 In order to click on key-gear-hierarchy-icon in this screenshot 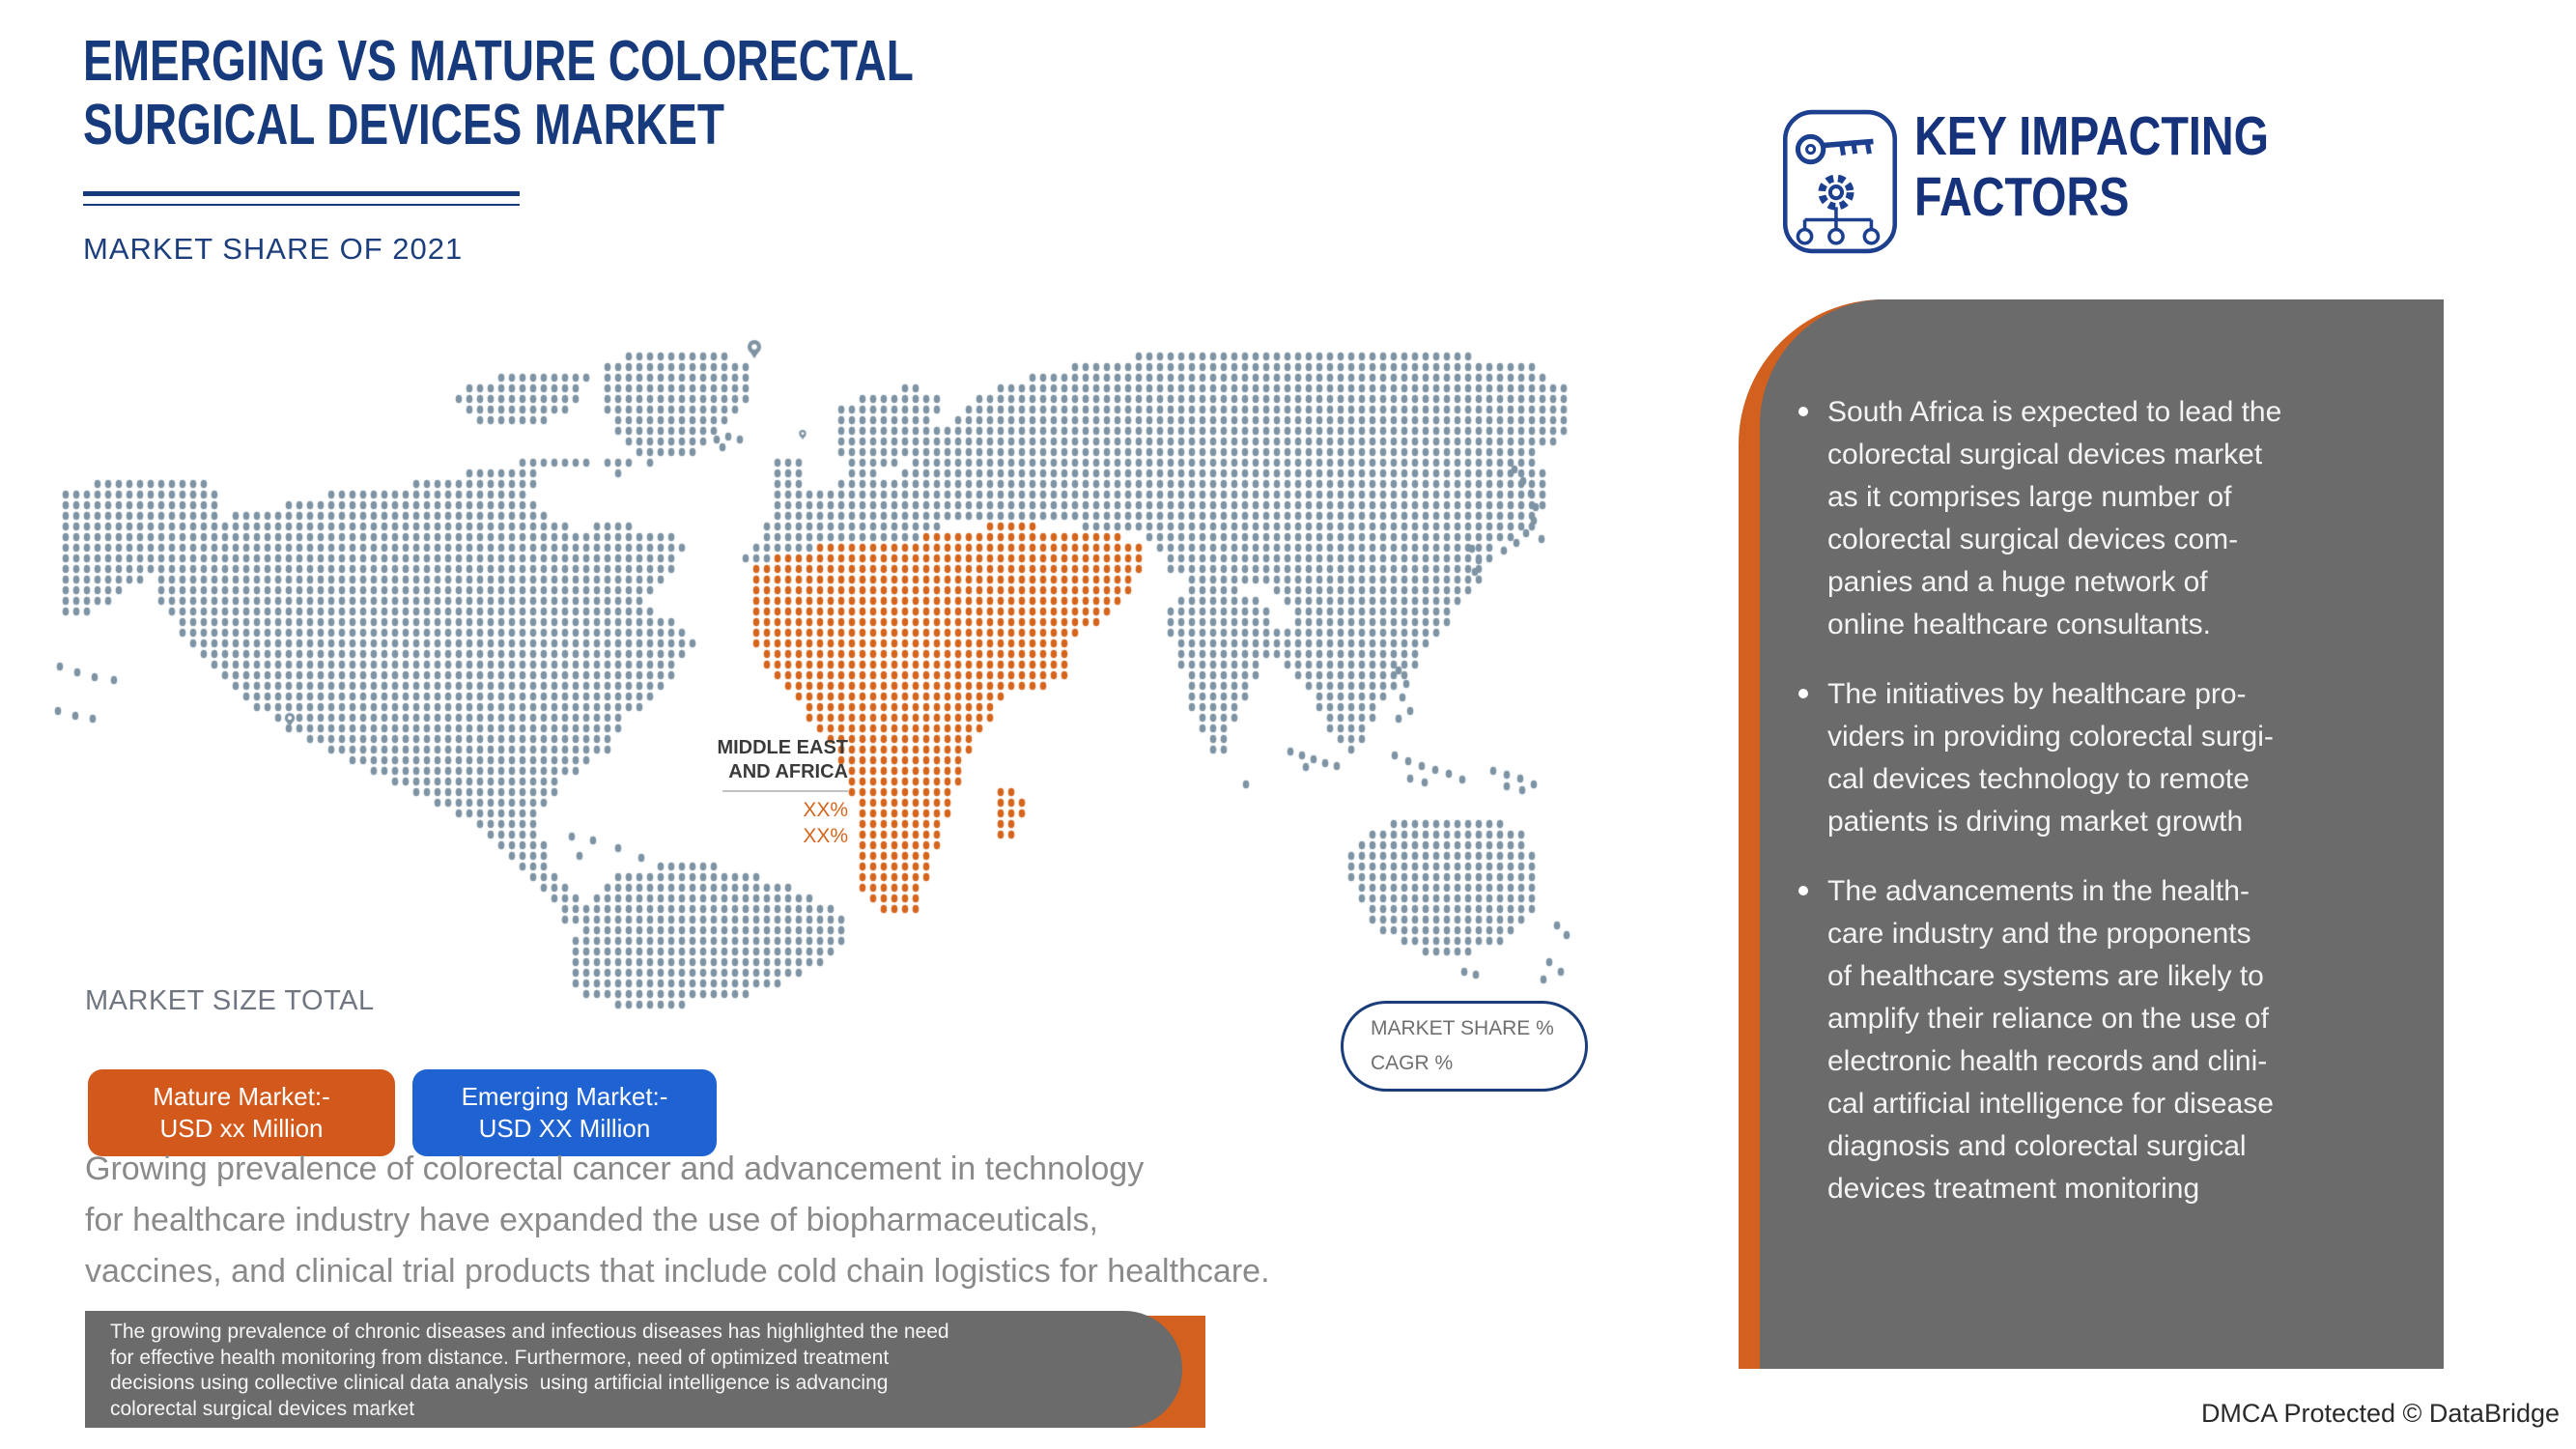, I will do `click(1840, 181)`.